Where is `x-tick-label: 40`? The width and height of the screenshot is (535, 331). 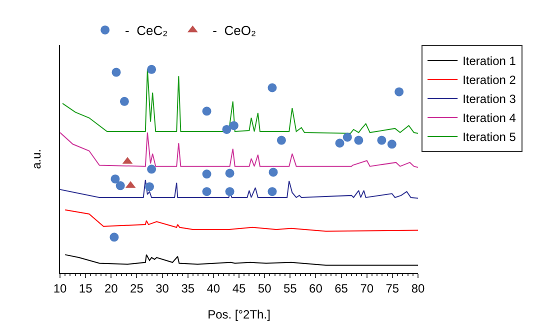 x-tick-label: 40 is located at coordinates (213, 288).